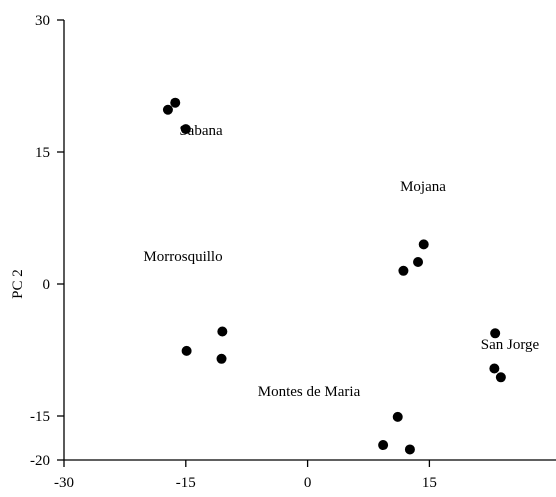 The image size is (556, 497). What do you see at coordinates (64, 483) in the screenshot?
I see `x-tick-label: -30` at bounding box center [64, 483].